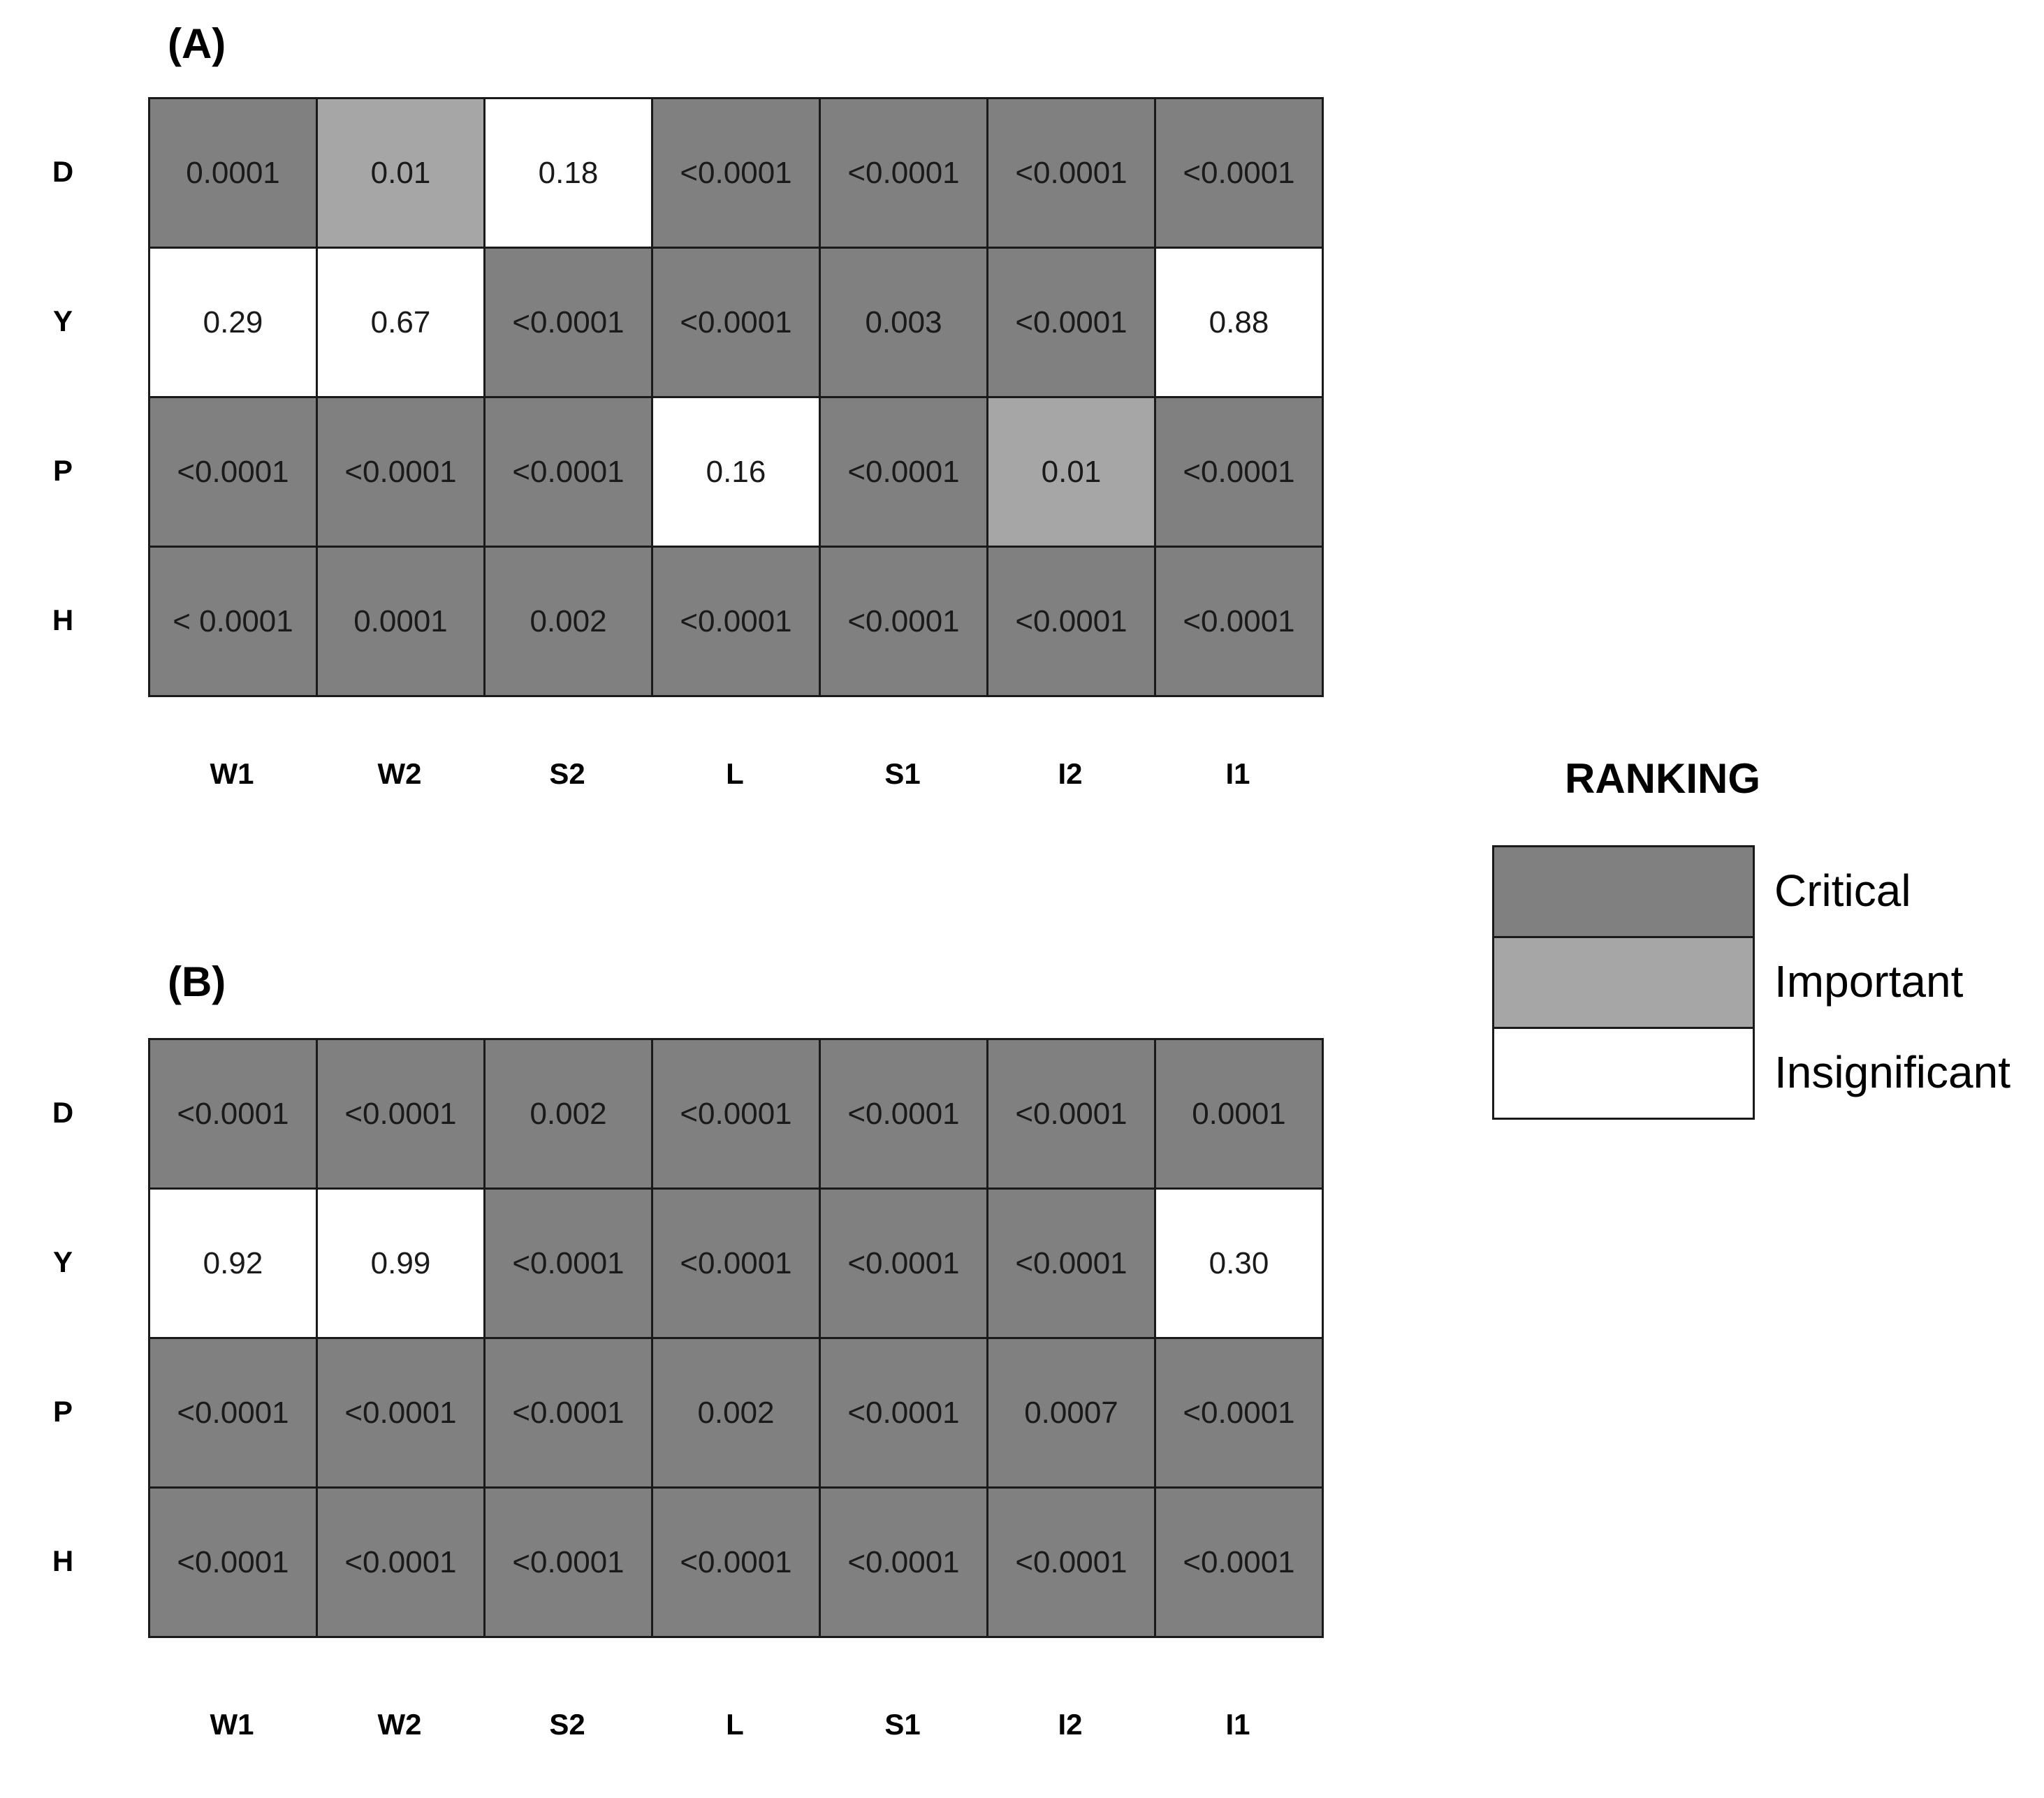 The width and height of the screenshot is (2044, 1798). Describe the element at coordinates (234, 623) in the screenshot. I see `panel-a-cell: < 0.0001` at that location.